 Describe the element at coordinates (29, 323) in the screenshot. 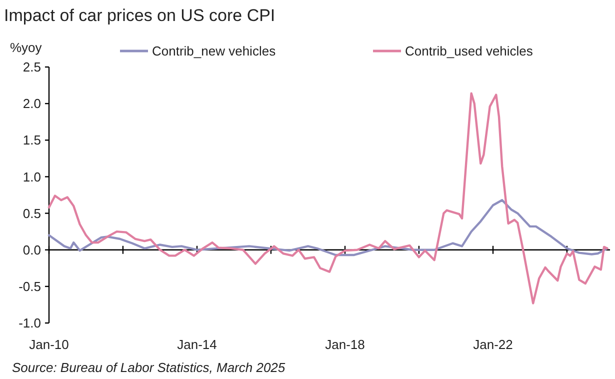

I see `y-tick-label: -1.0` at that location.